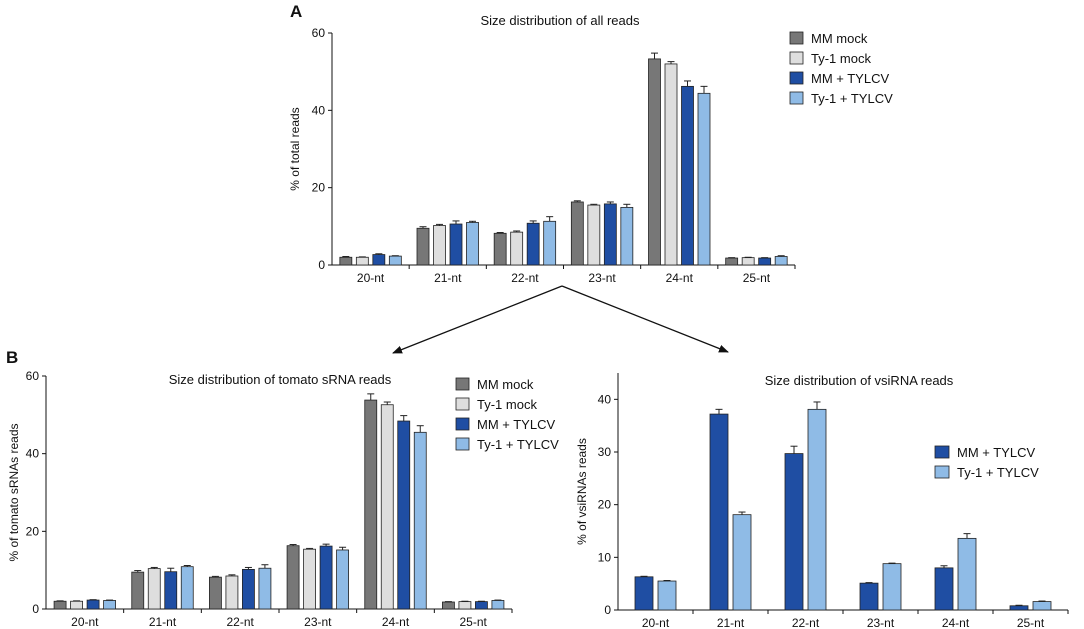 This screenshot has height=629, width=1084. I want to click on y-tick-label: 10, so click(605, 557).